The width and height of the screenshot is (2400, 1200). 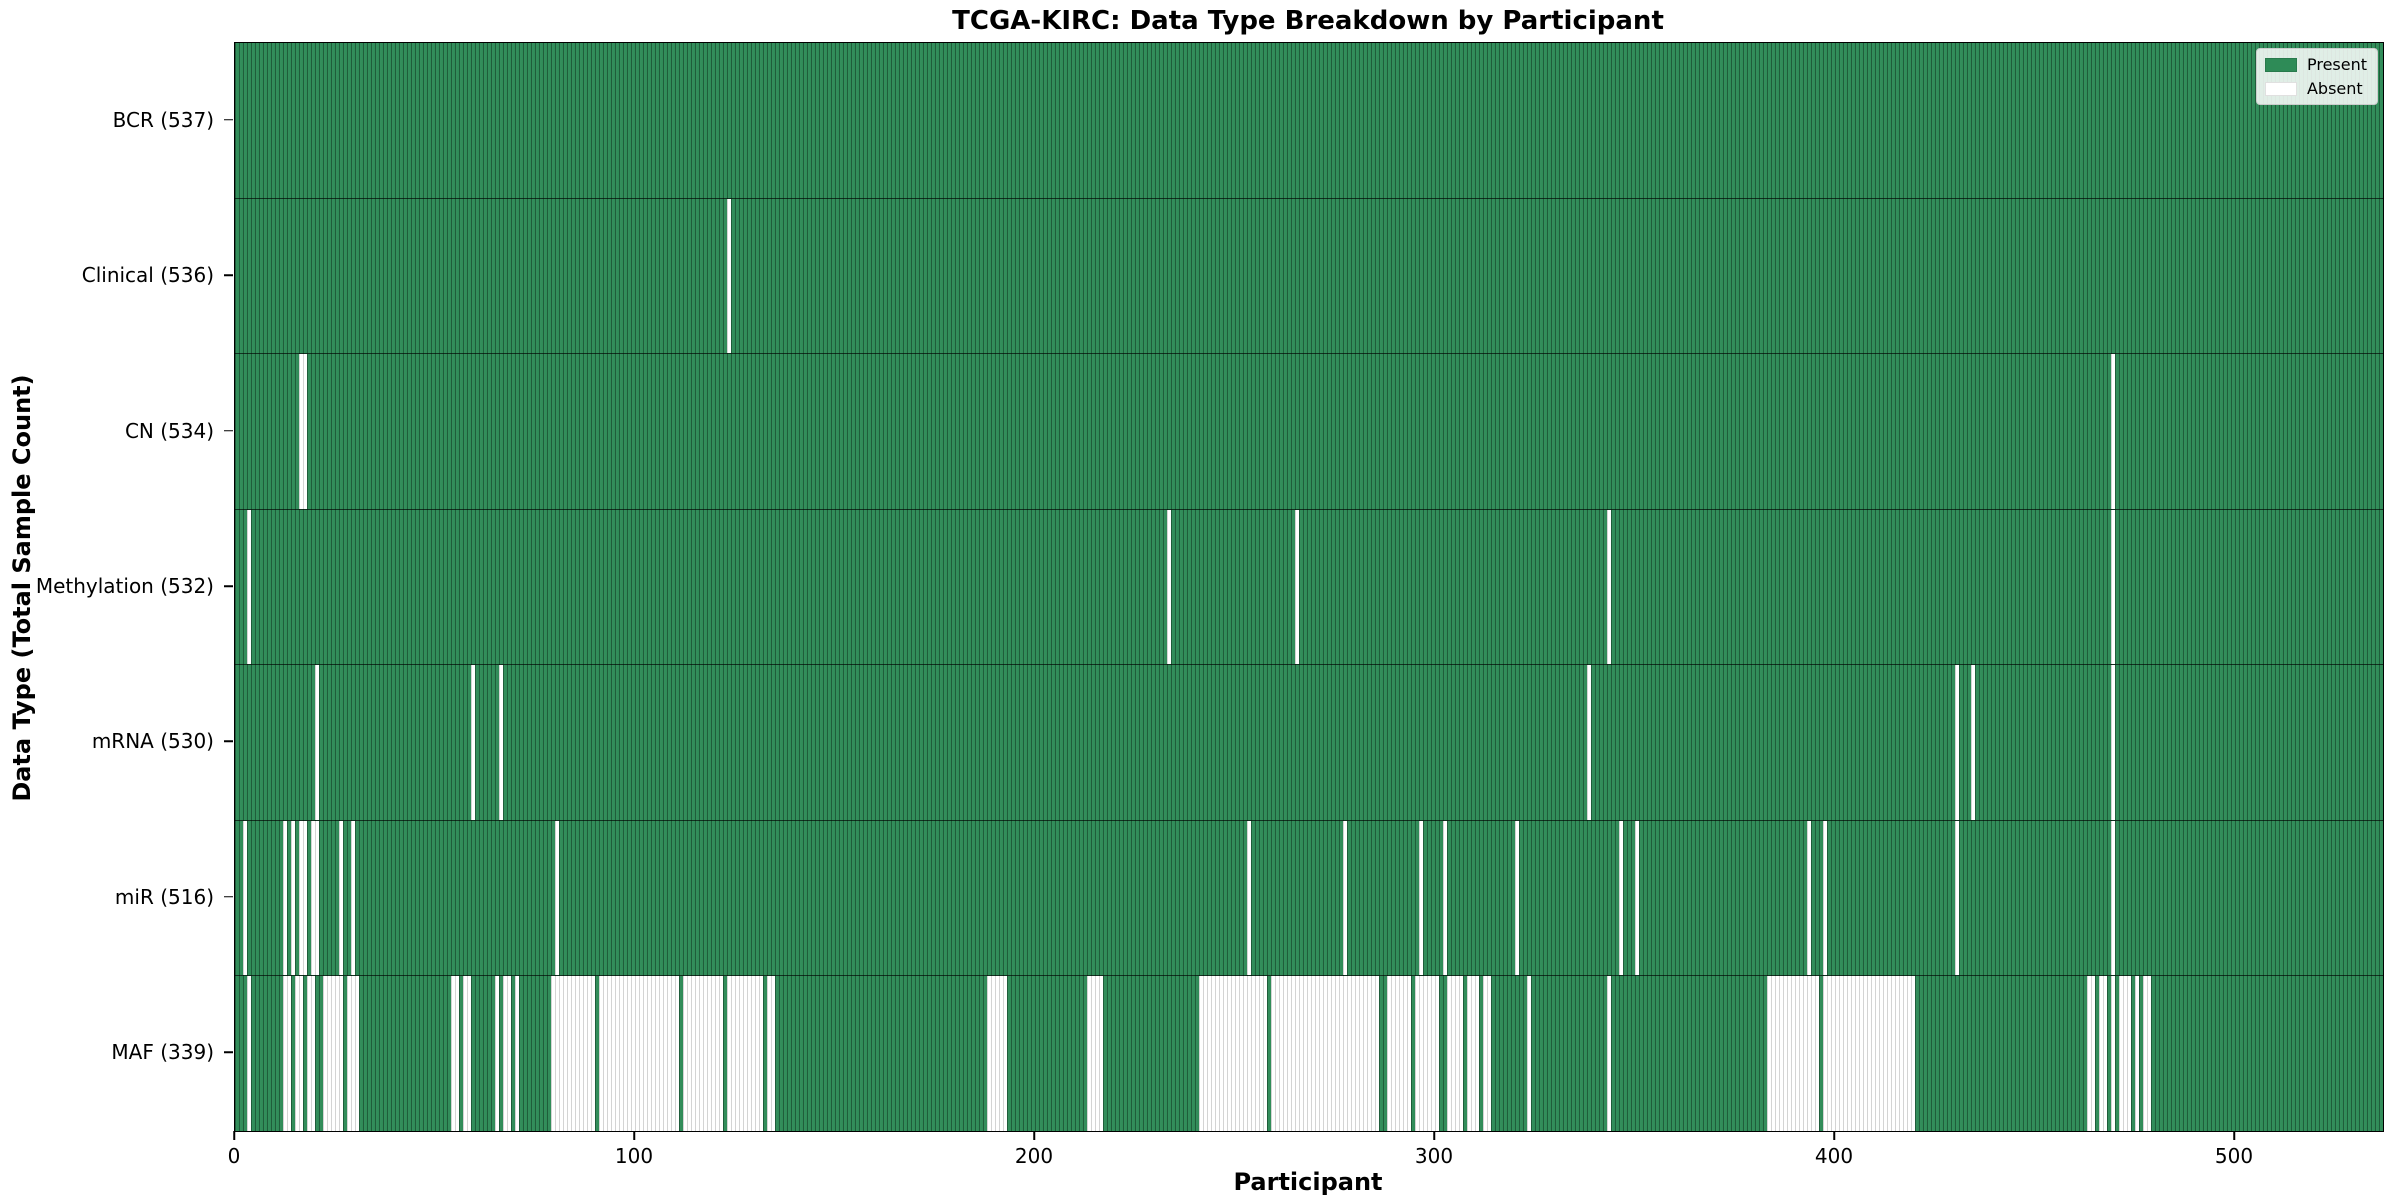 What do you see at coordinates (2280, 88) in the screenshot?
I see `legend-swatch-absent` at bounding box center [2280, 88].